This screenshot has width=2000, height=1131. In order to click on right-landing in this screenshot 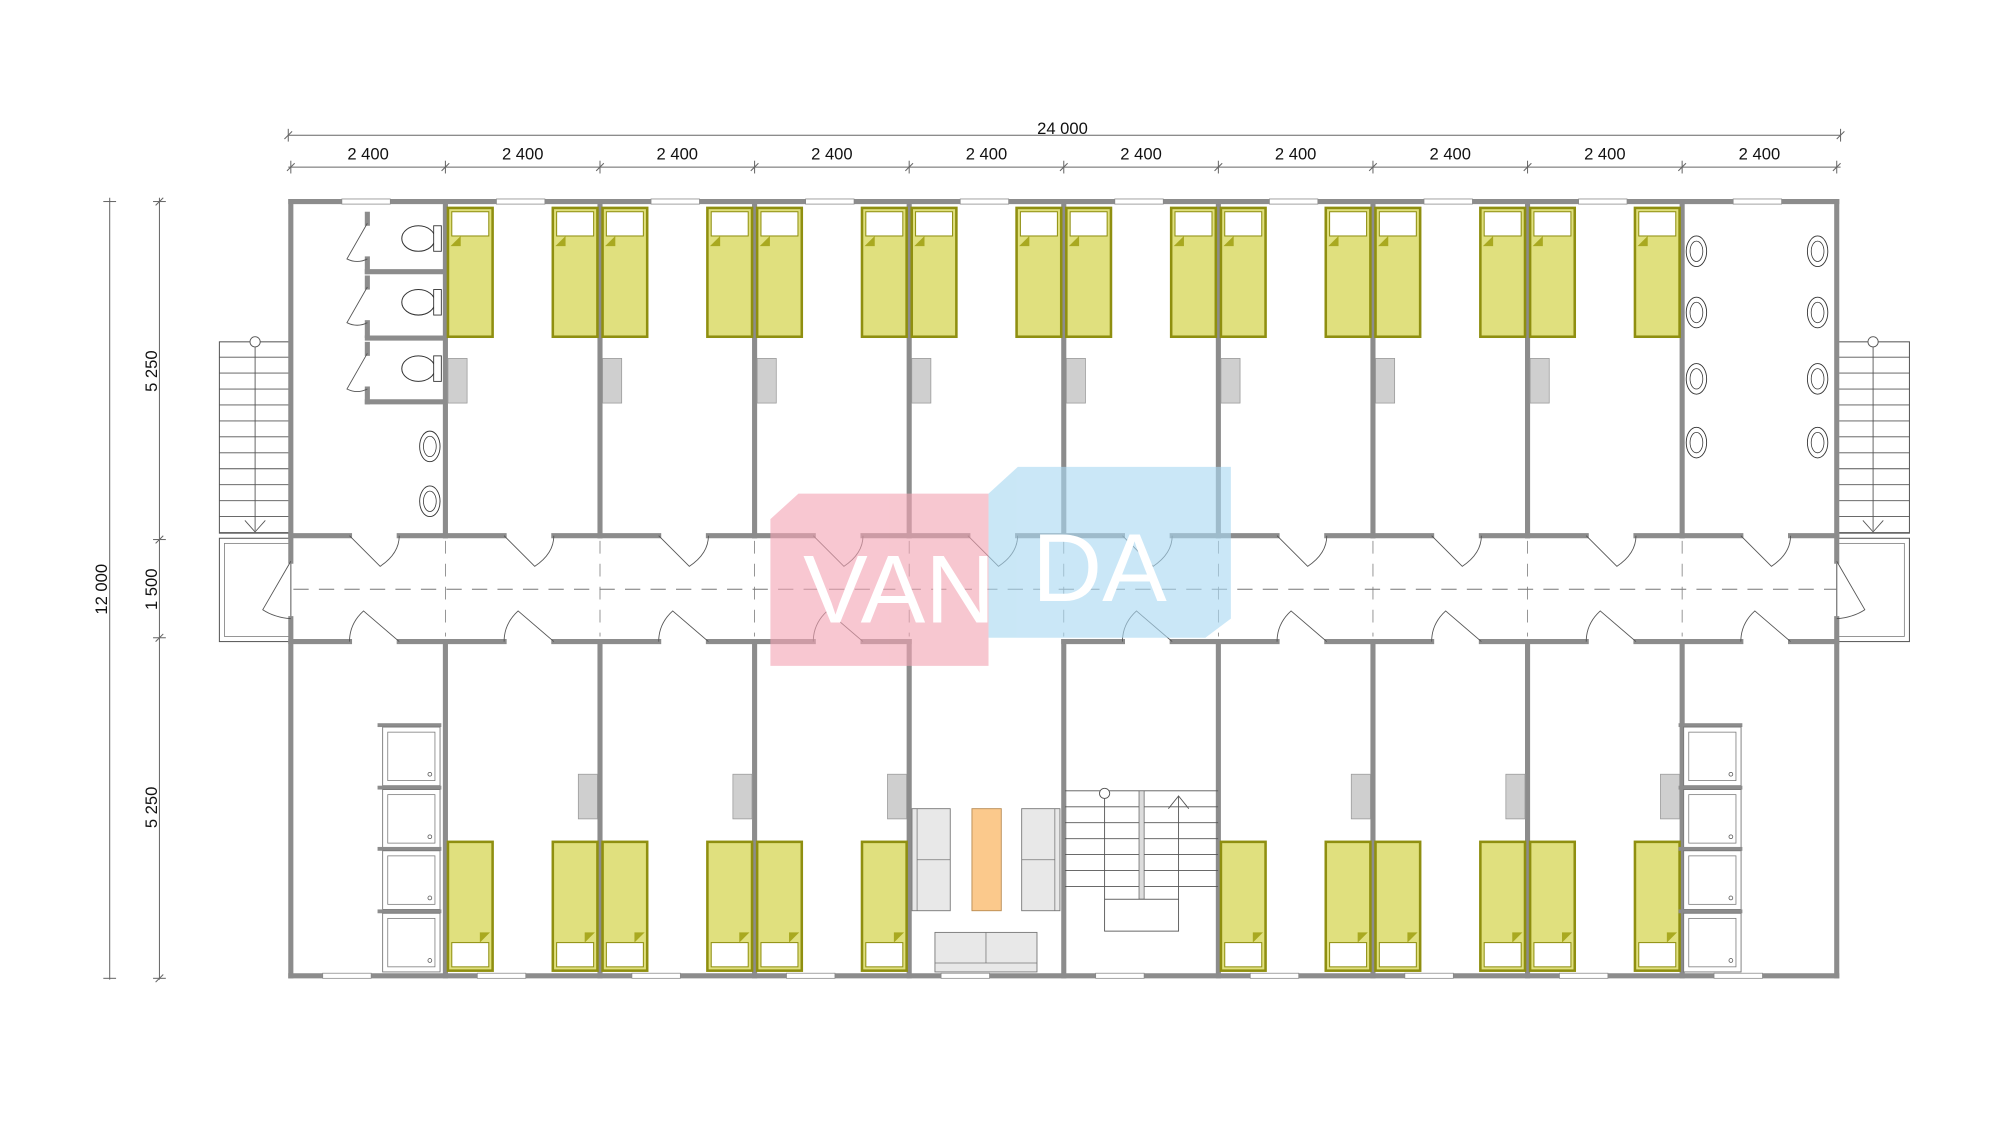, I will do `click(1873, 590)`.